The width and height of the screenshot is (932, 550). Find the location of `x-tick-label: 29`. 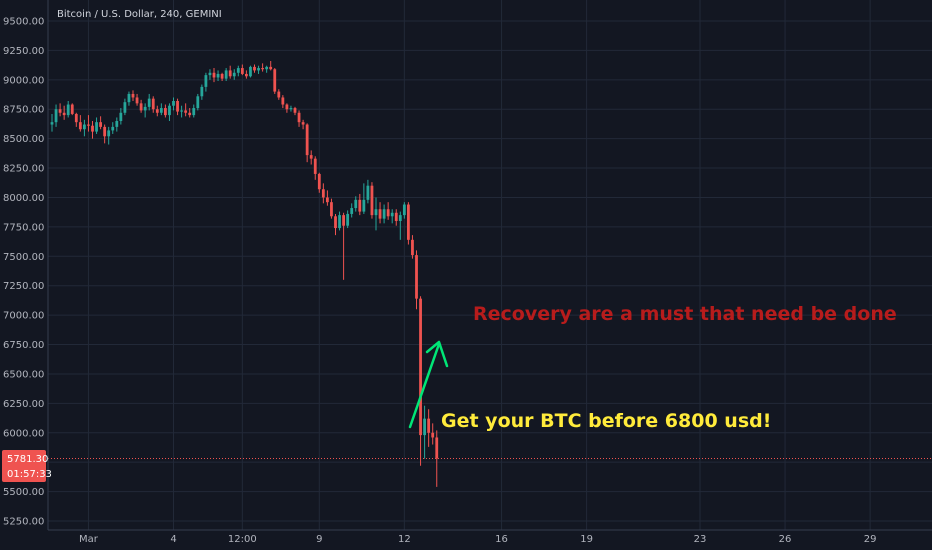

x-tick-label: 29 is located at coordinates (870, 539).